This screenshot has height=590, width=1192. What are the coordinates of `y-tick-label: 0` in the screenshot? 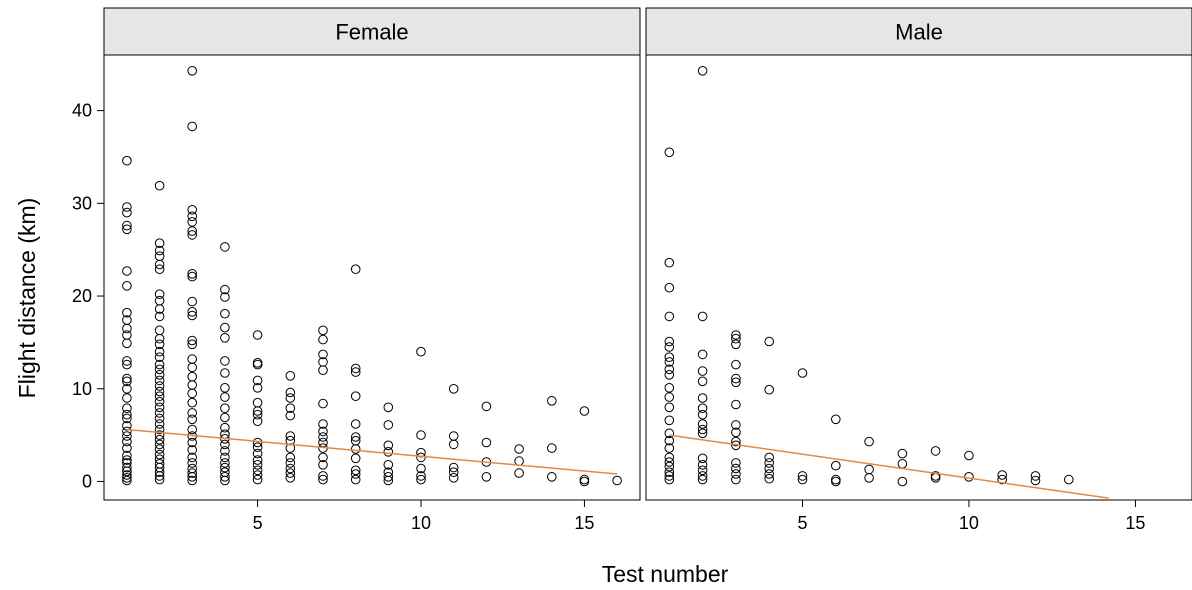 It's located at (87, 481).